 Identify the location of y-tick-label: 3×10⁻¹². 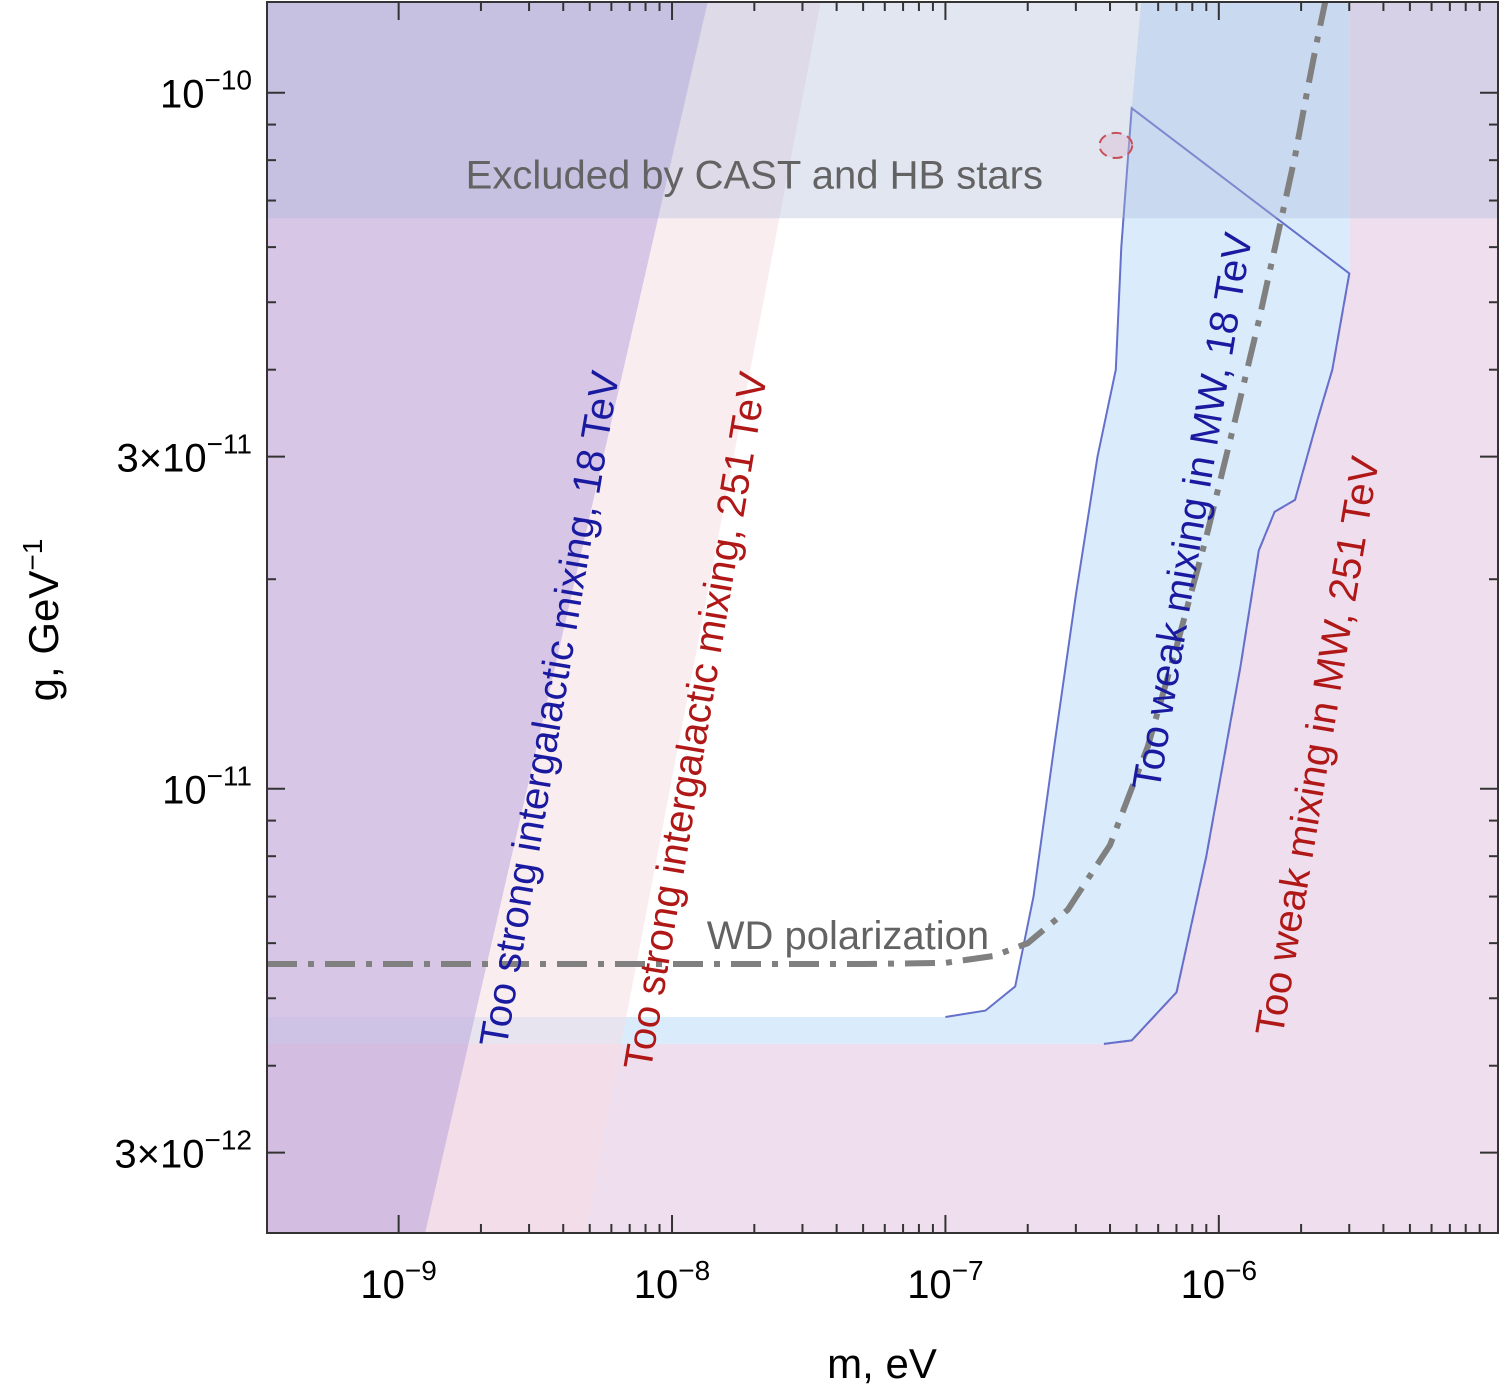
(183, 1151).